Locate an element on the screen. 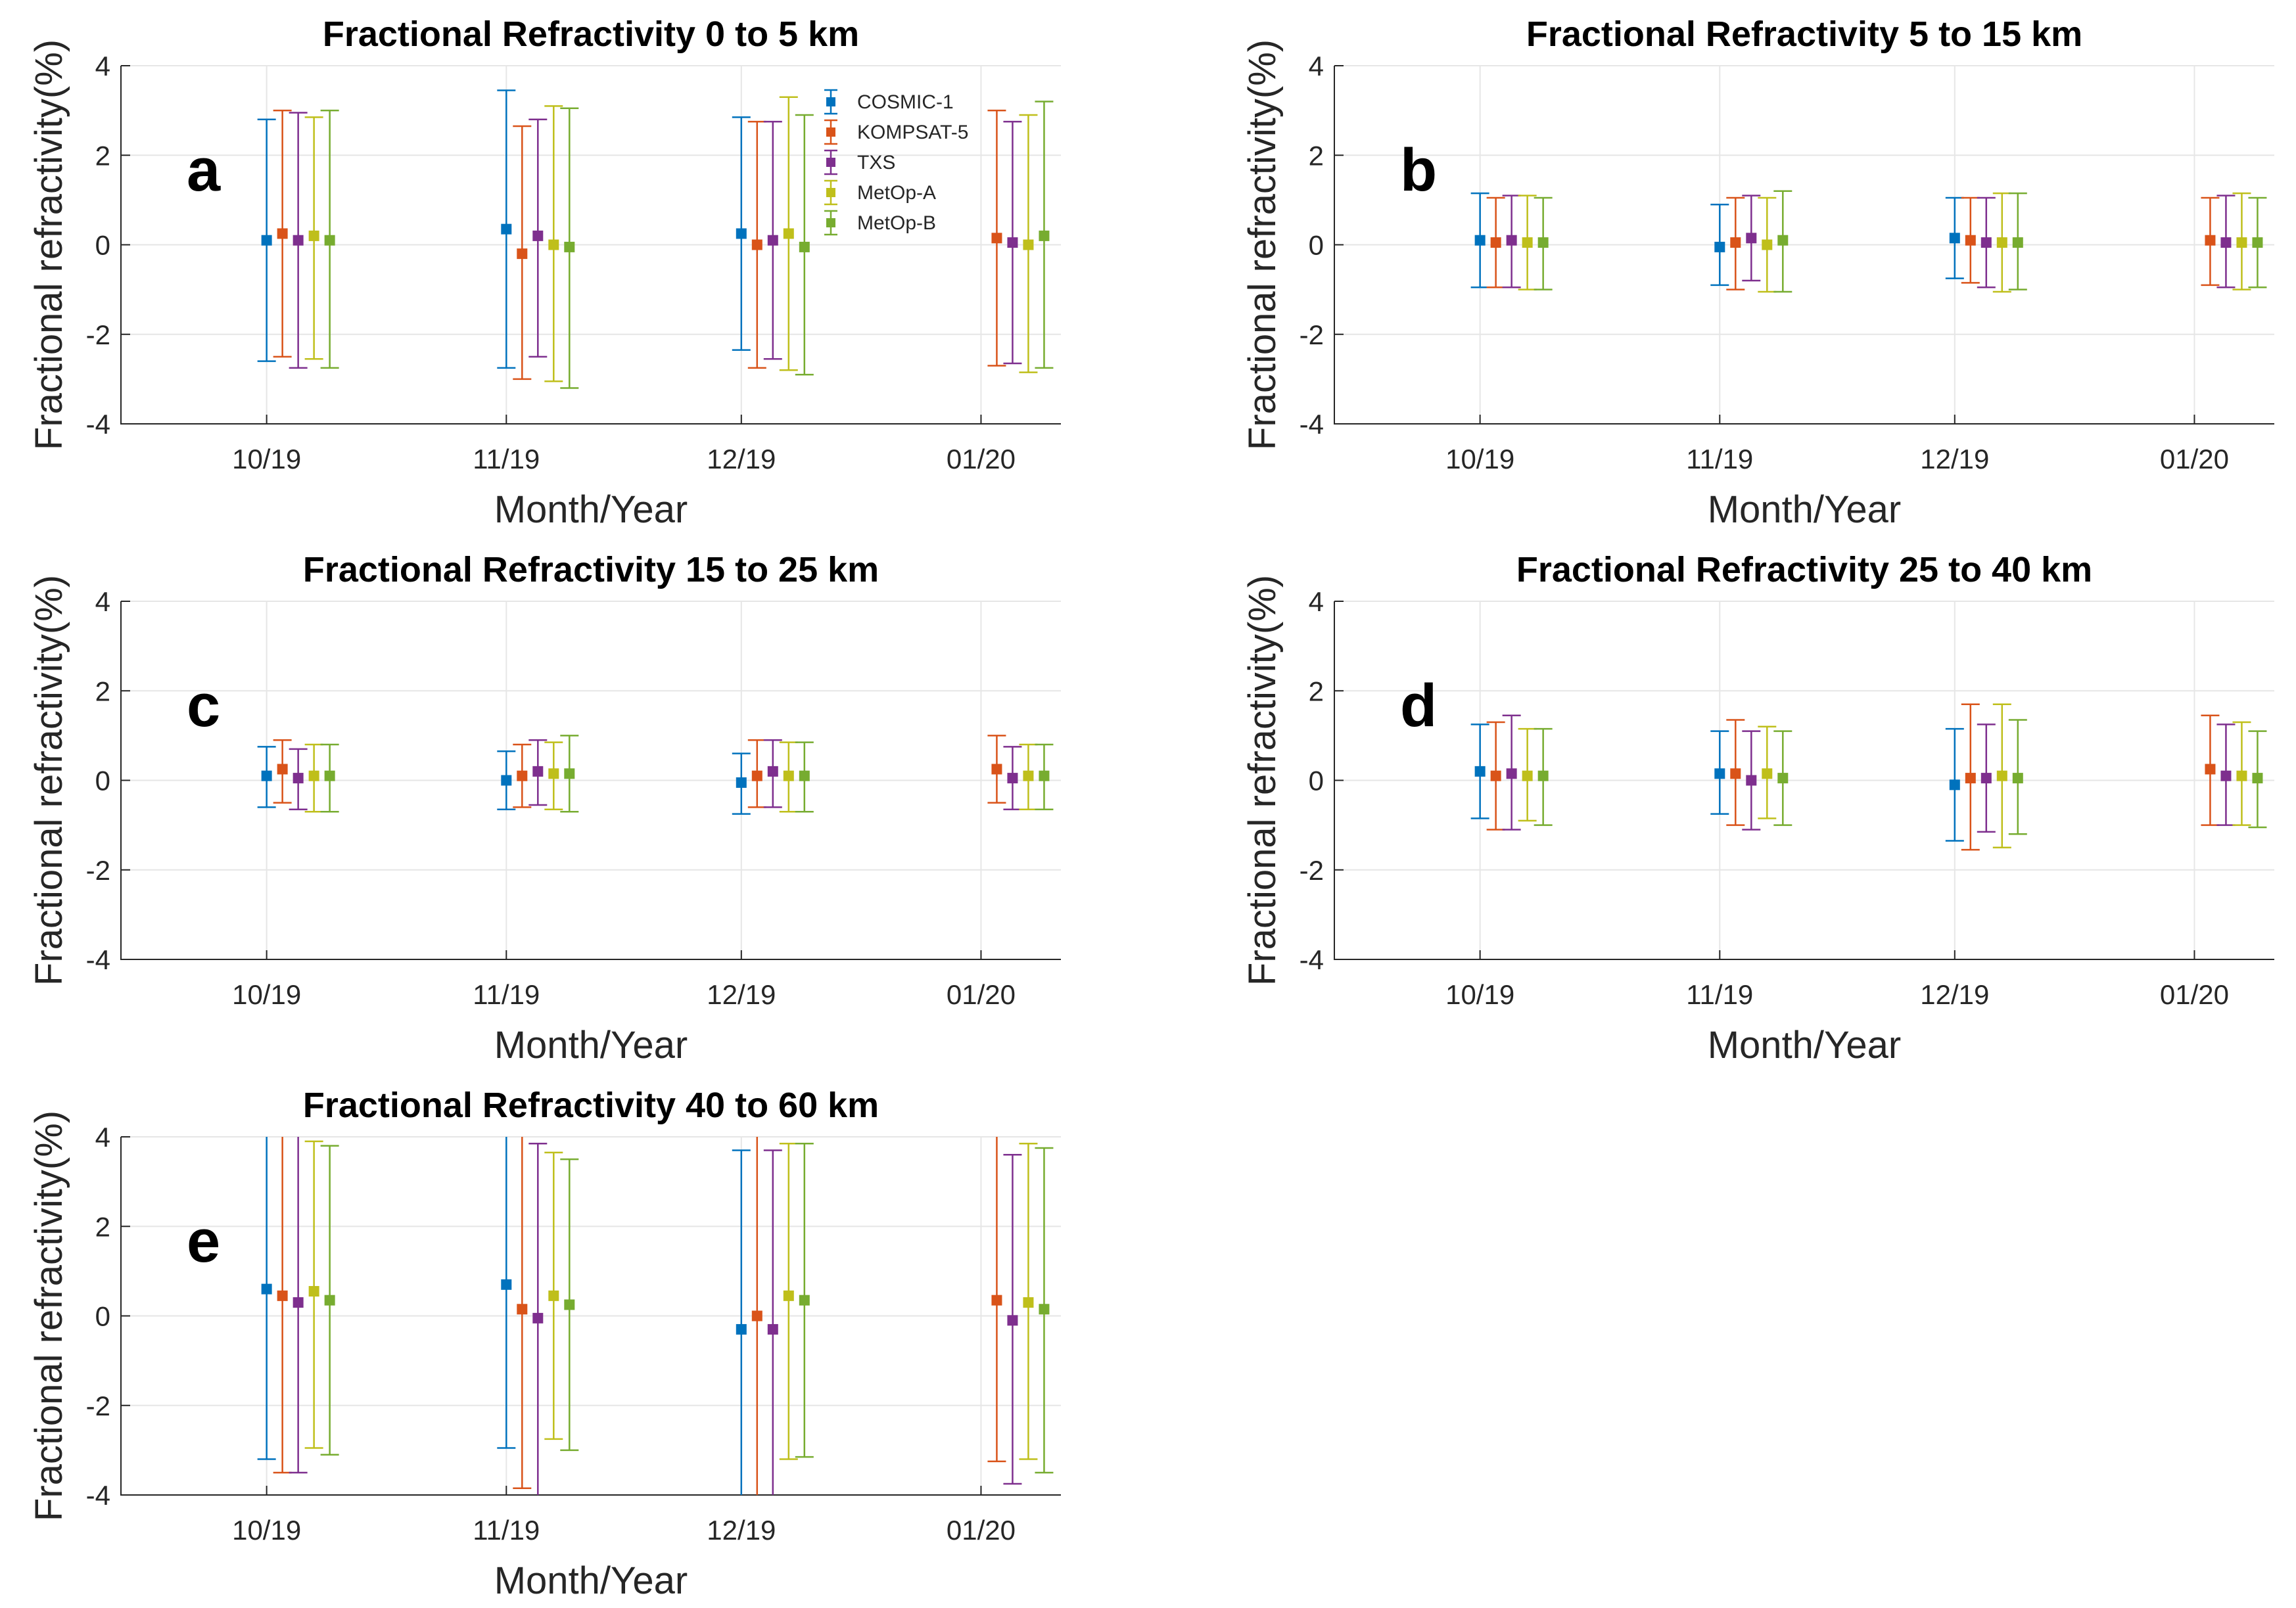  y-tick-label: -2 is located at coordinates (98, 334).